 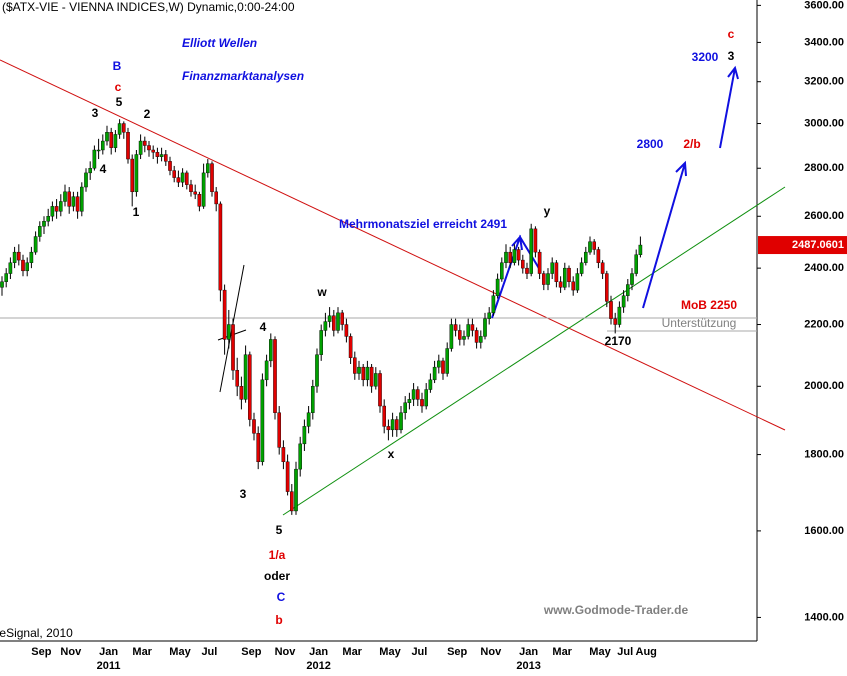 What do you see at coordinates (547, 211) in the screenshot?
I see `annotation: y` at bounding box center [547, 211].